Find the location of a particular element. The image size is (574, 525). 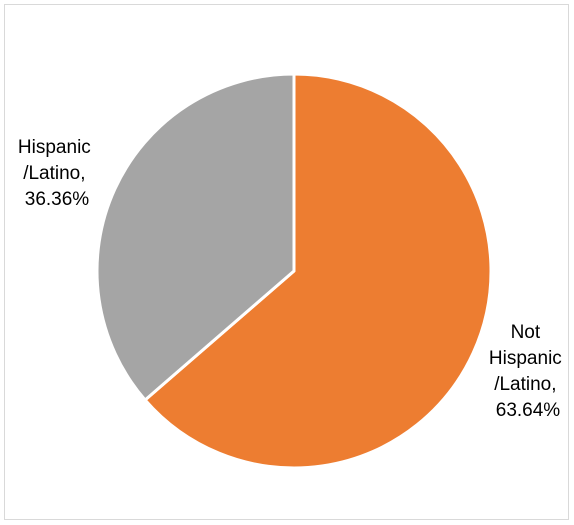

slice-label-line: Not is located at coordinates (526, 332).